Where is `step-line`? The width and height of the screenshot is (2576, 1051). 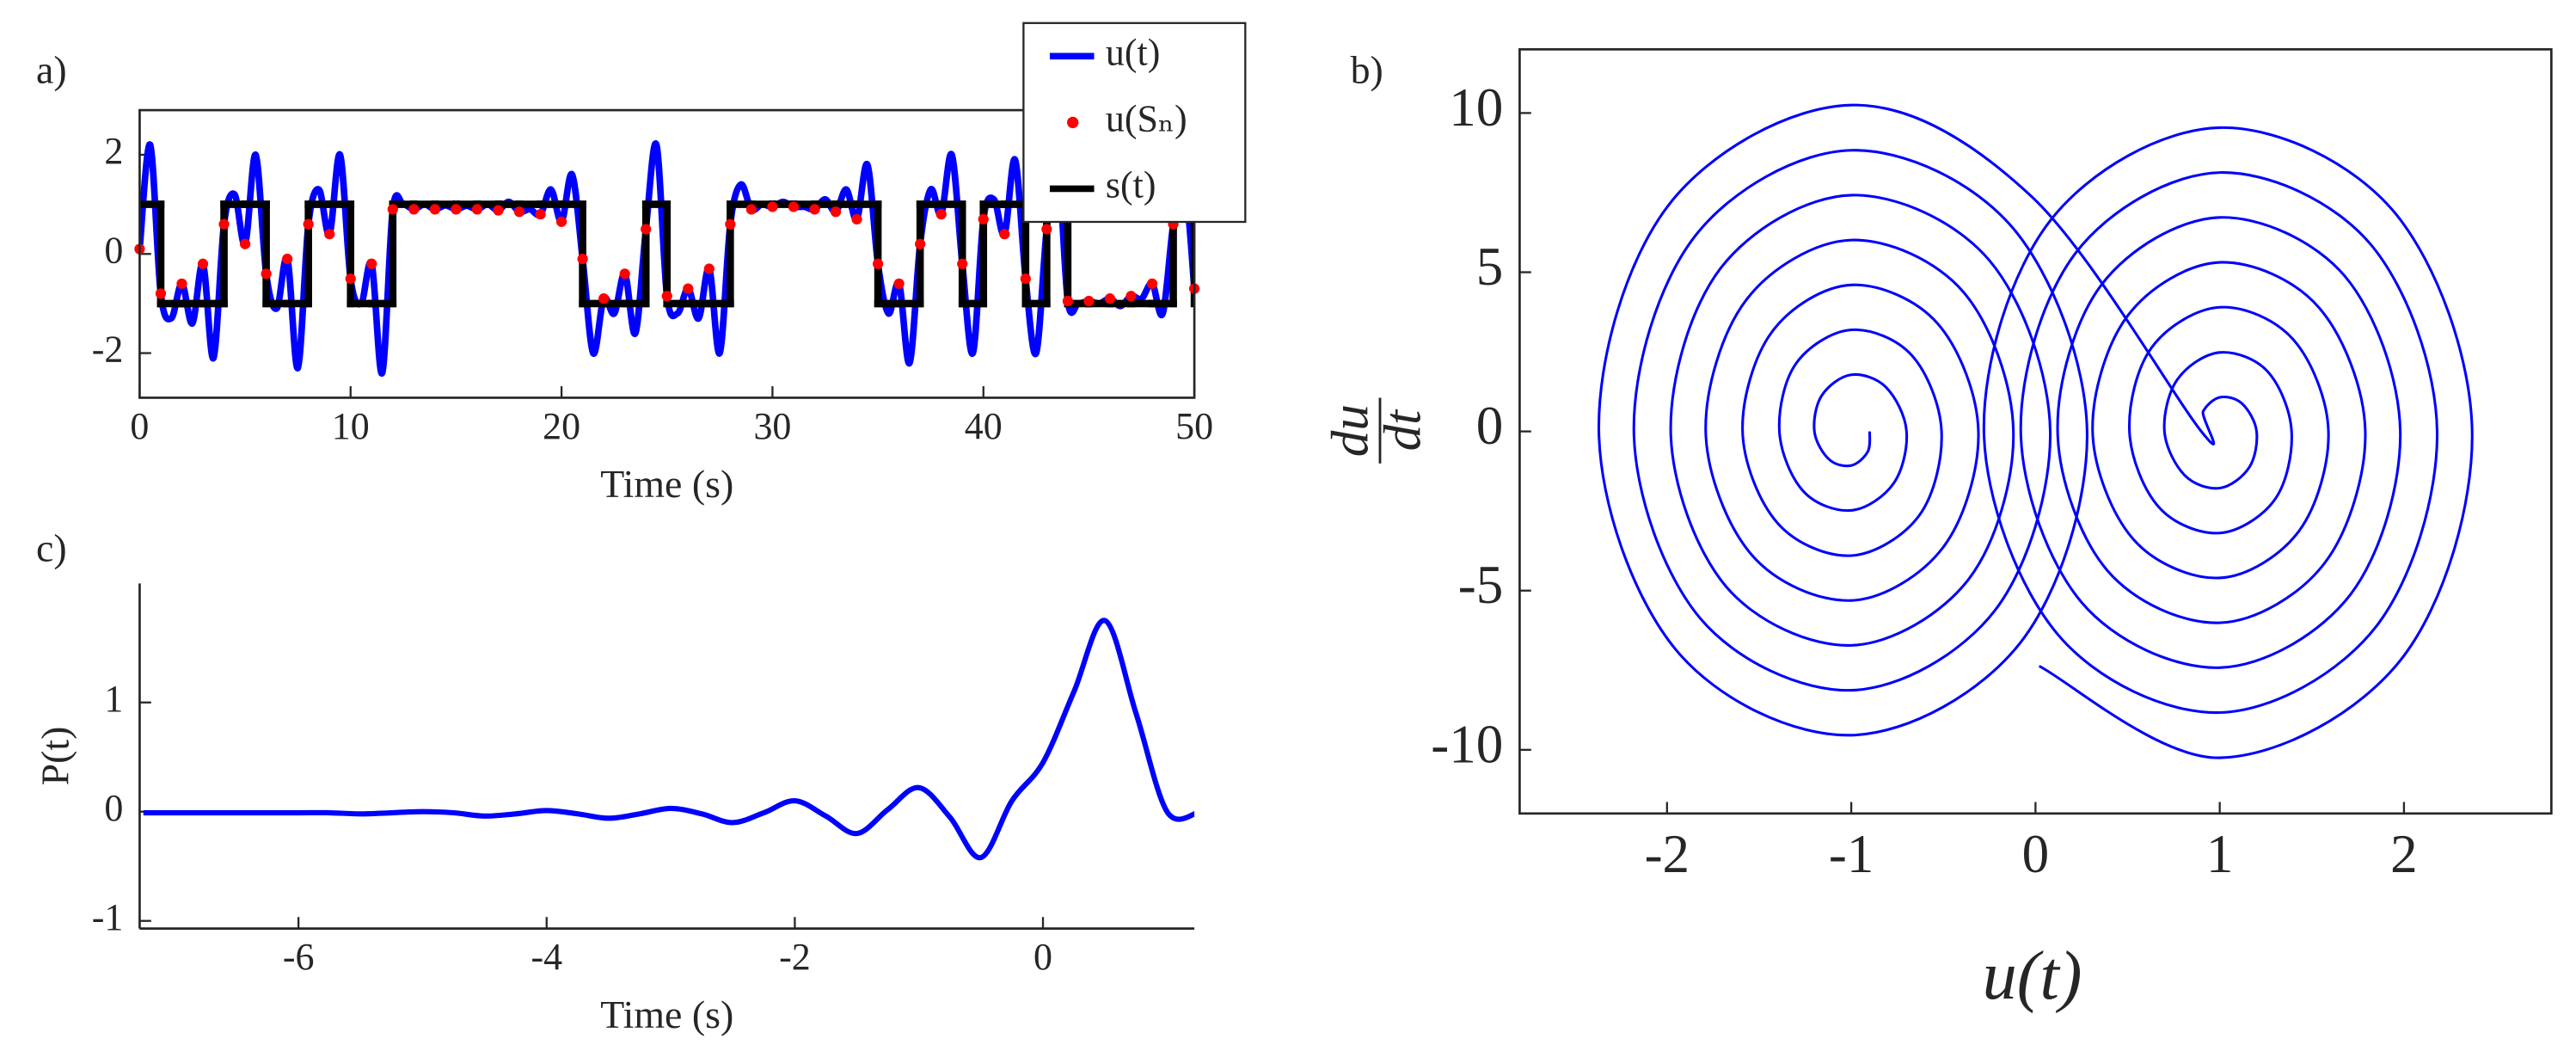 step-line is located at coordinates (667, 254).